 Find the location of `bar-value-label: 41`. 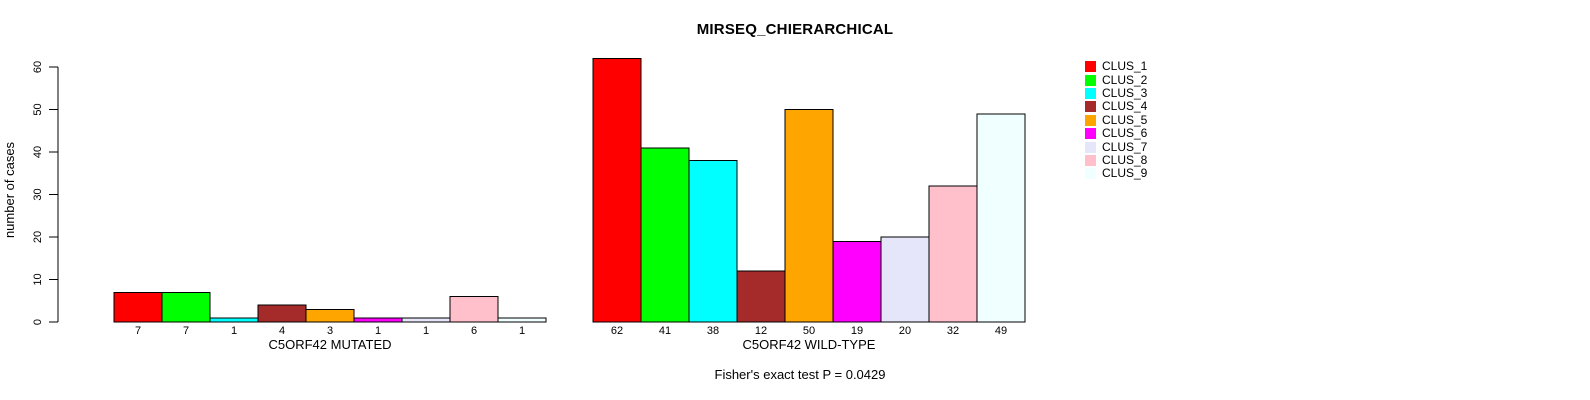

bar-value-label: 41 is located at coordinates (665, 331).